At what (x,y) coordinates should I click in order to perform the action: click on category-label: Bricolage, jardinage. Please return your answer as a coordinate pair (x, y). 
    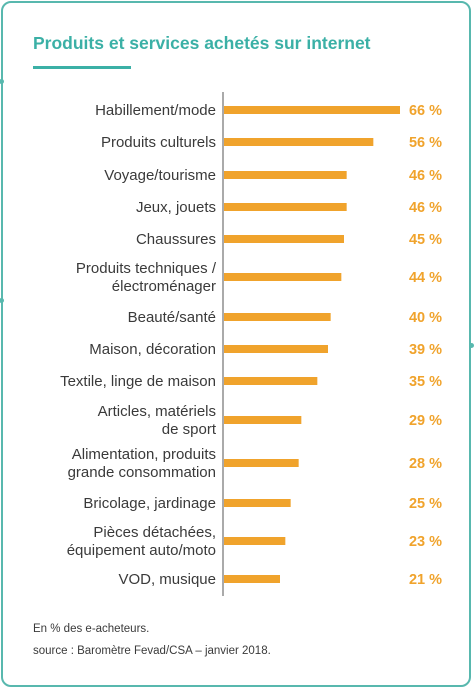
    Looking at the image, I should click on (149, 503).